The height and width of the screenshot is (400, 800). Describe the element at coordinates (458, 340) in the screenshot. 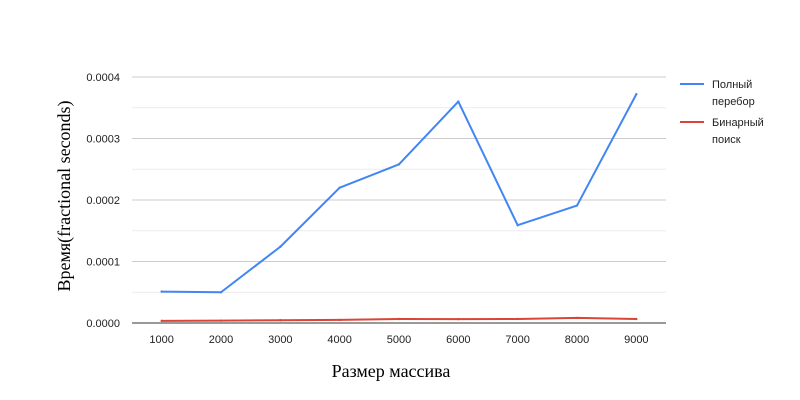

I see `x-tick-label: 6000` at that location.